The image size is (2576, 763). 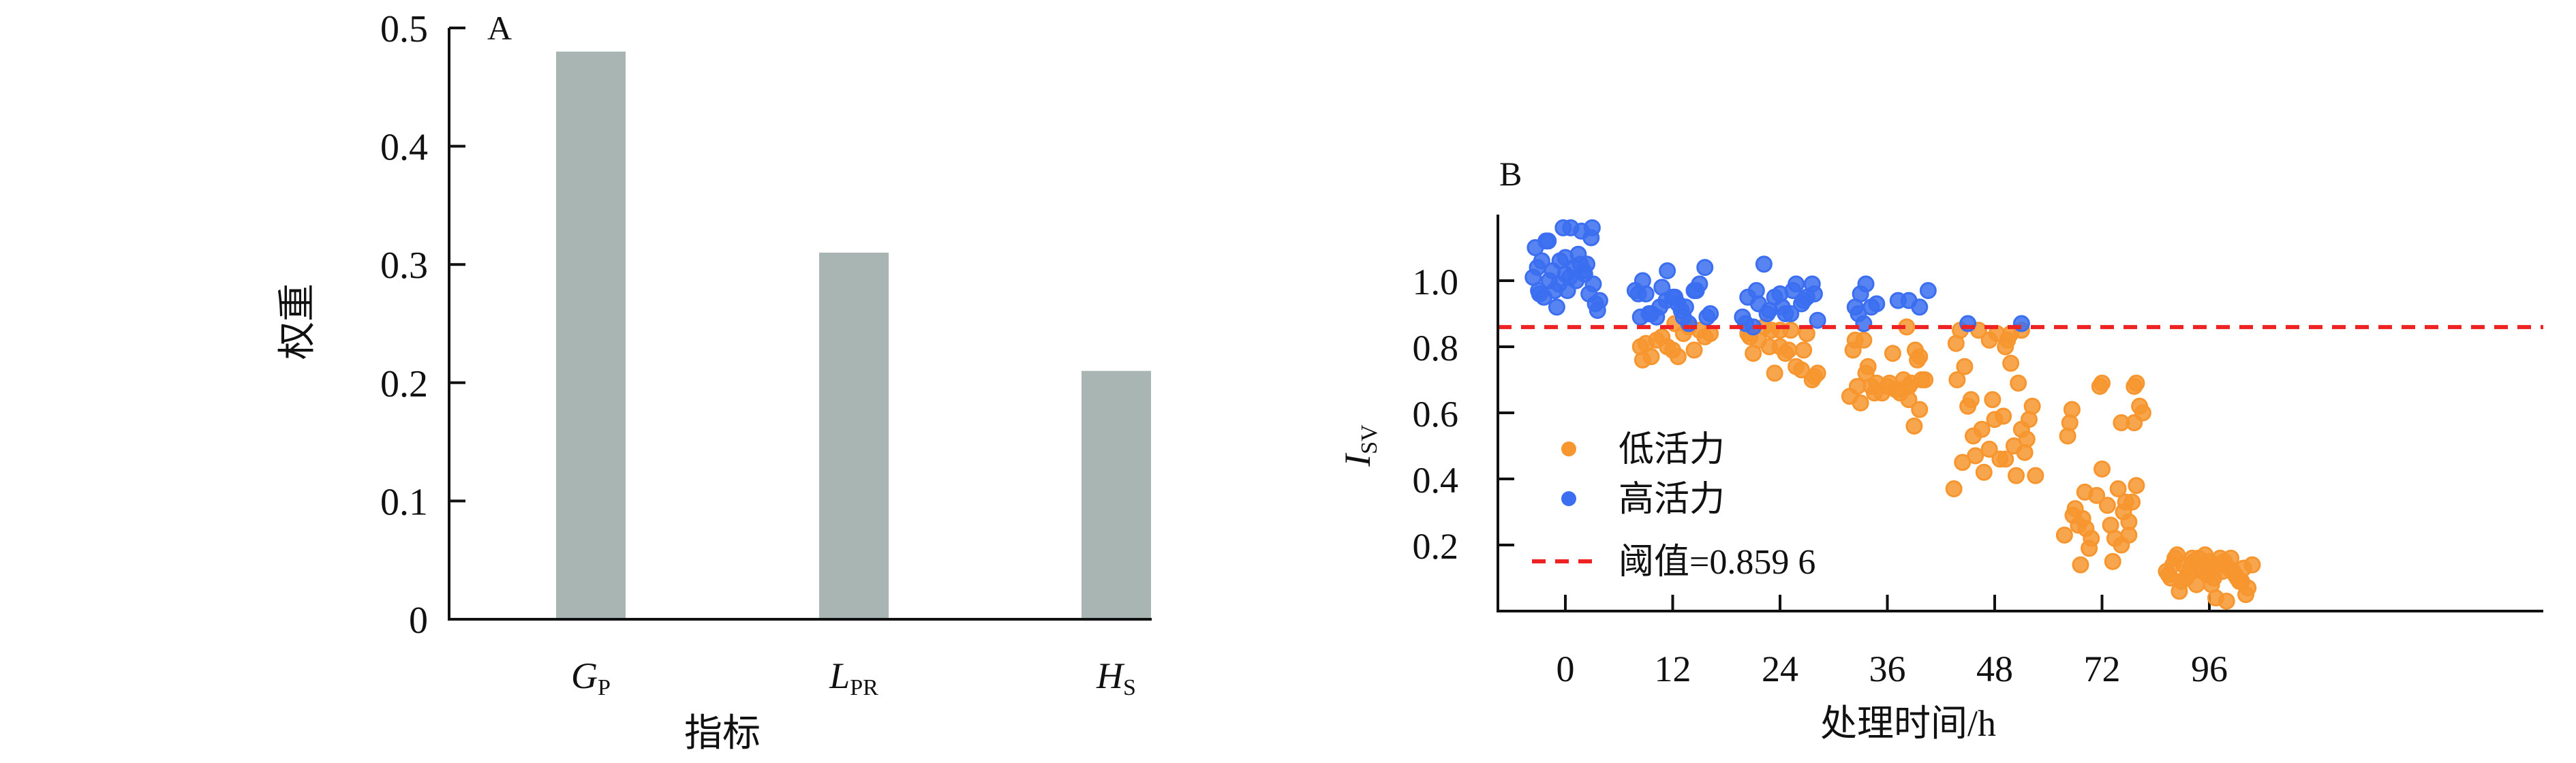 I want to click on legend: 低活力 高活力 阈值=0.859 6, so click(x=1673, y=507).